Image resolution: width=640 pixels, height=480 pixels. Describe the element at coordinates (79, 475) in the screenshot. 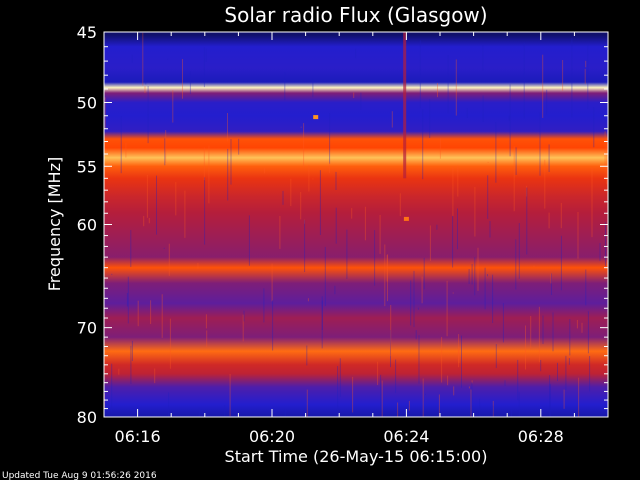

I see `updated-timestamp: Updated Tue Aug 9 01:56:26 2016` at that location.